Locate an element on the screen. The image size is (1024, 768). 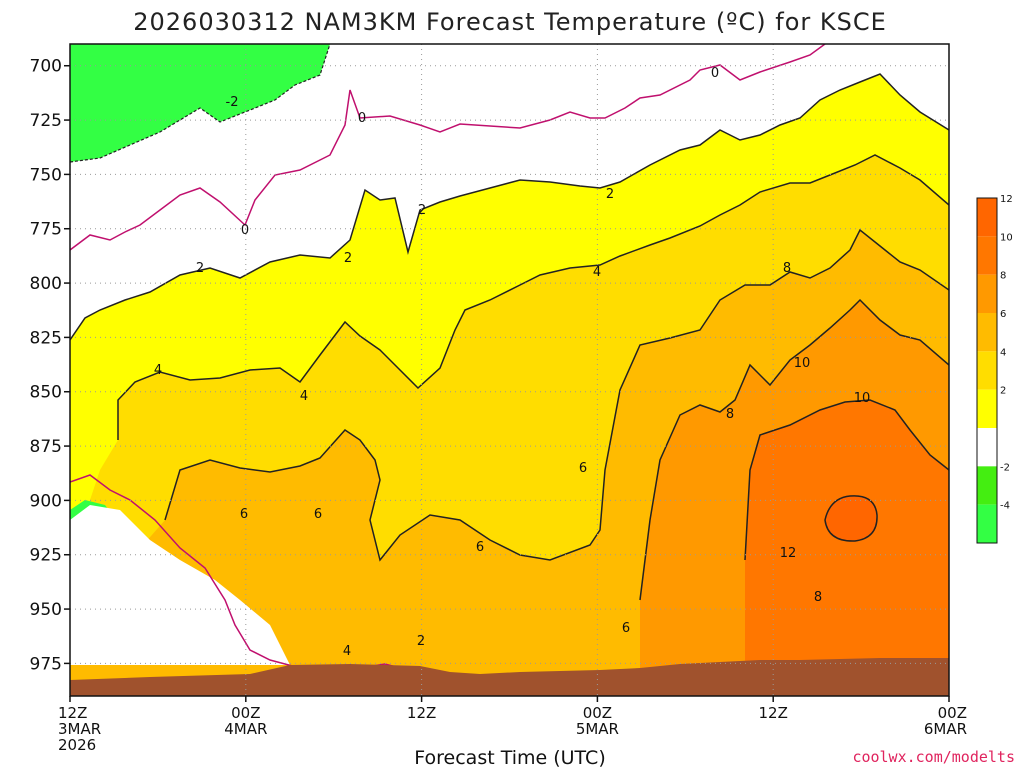
y-axis: 700 725 750 775 800 825 850 875 900 925 950 975 is located at coordinates (50, 365).